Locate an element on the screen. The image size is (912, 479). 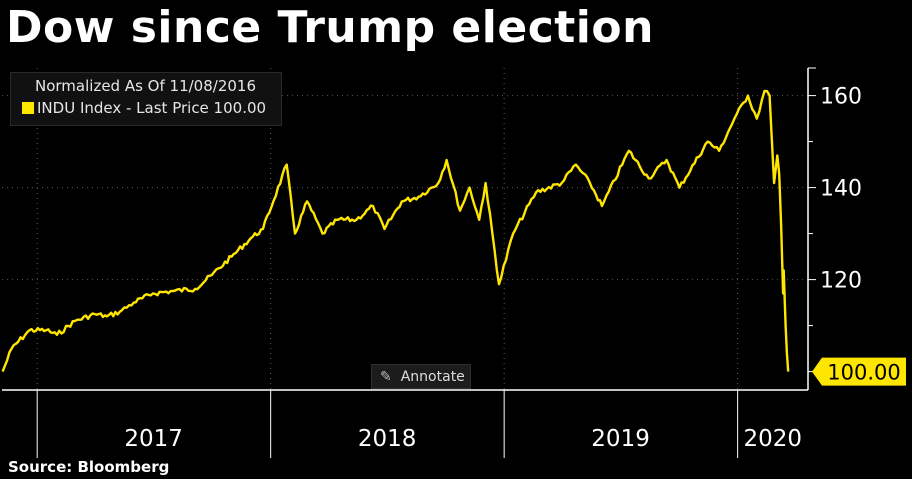
annotate-button: ✎ Annotate is located at coordinates (421, 376).